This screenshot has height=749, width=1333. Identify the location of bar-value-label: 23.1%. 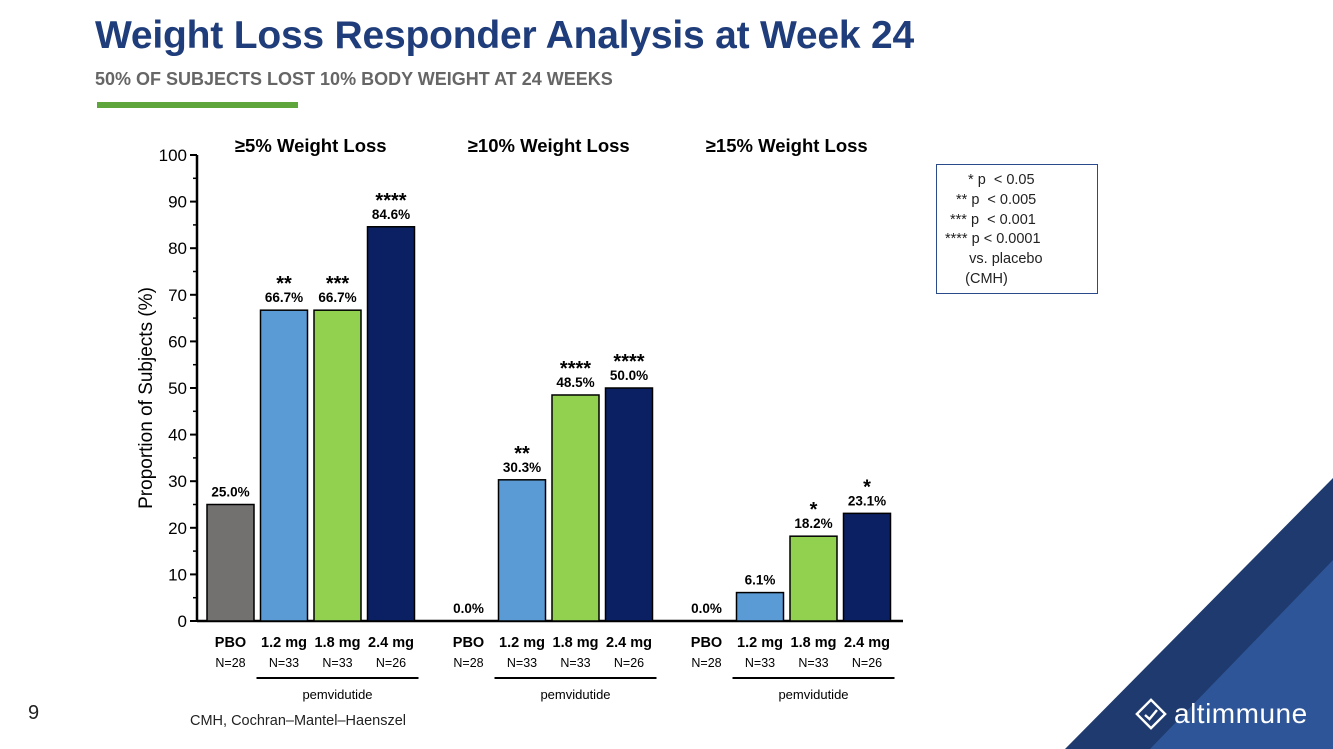
(867, 500).